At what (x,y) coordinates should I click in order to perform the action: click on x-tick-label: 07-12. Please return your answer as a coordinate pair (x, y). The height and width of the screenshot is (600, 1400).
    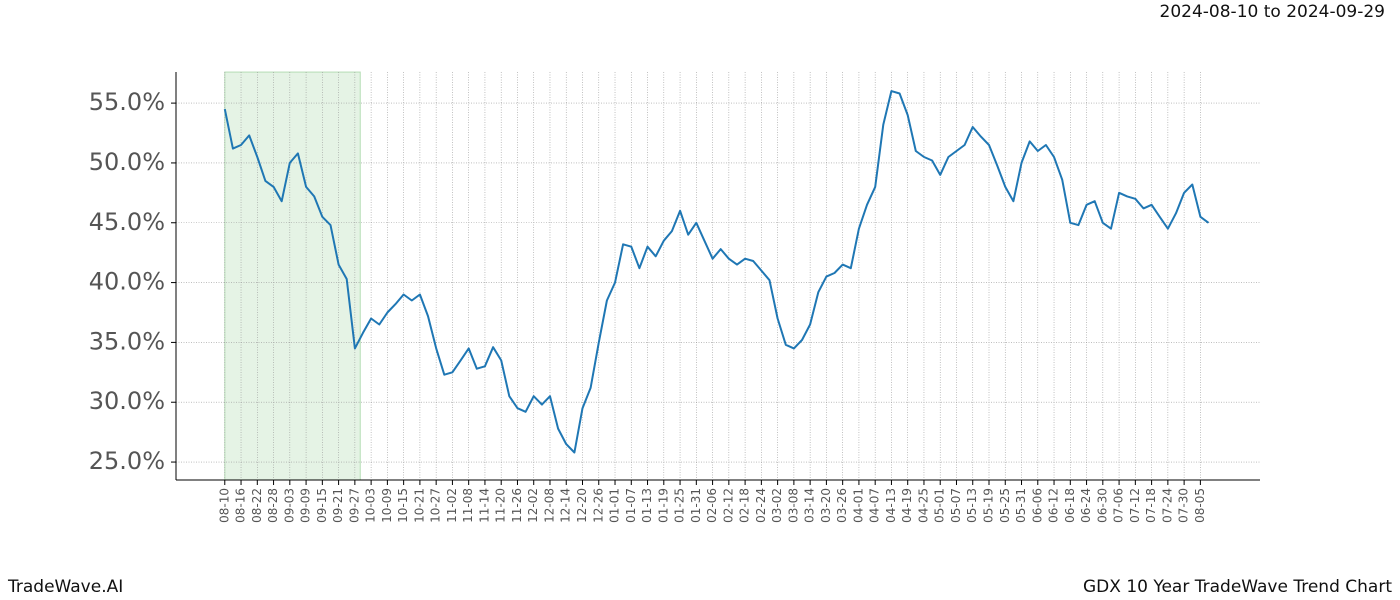
    Looking at the image, I should click on (1135, 505).